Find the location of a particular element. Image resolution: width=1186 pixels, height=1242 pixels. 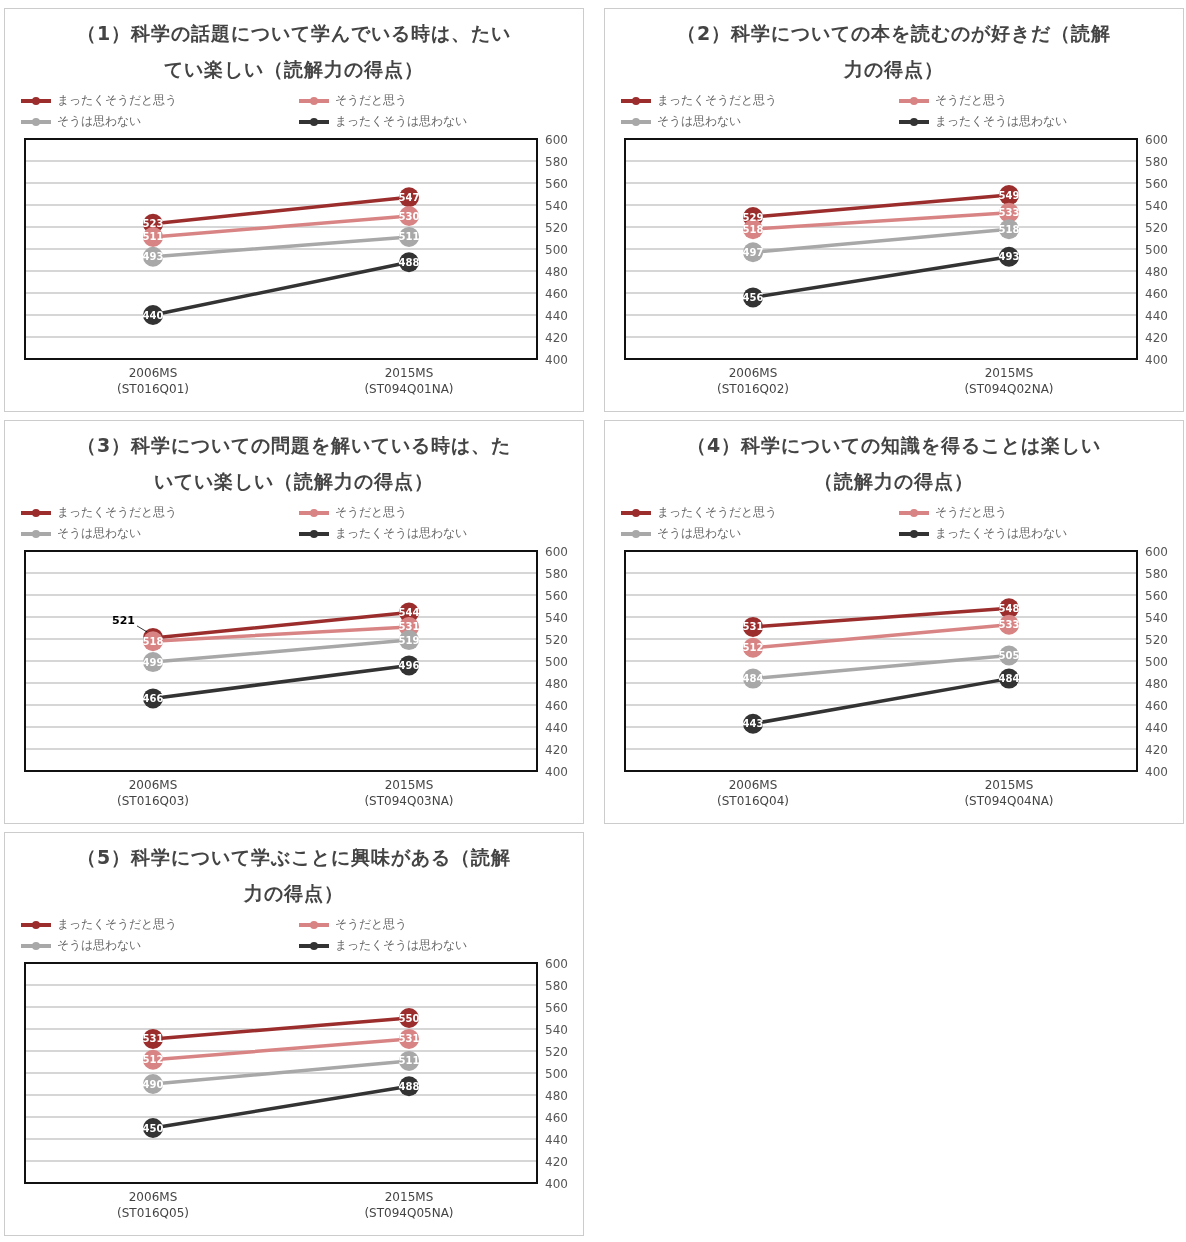

x-tick-label: 2006MS (ST016Q01) is located at coordinates (153, 381).